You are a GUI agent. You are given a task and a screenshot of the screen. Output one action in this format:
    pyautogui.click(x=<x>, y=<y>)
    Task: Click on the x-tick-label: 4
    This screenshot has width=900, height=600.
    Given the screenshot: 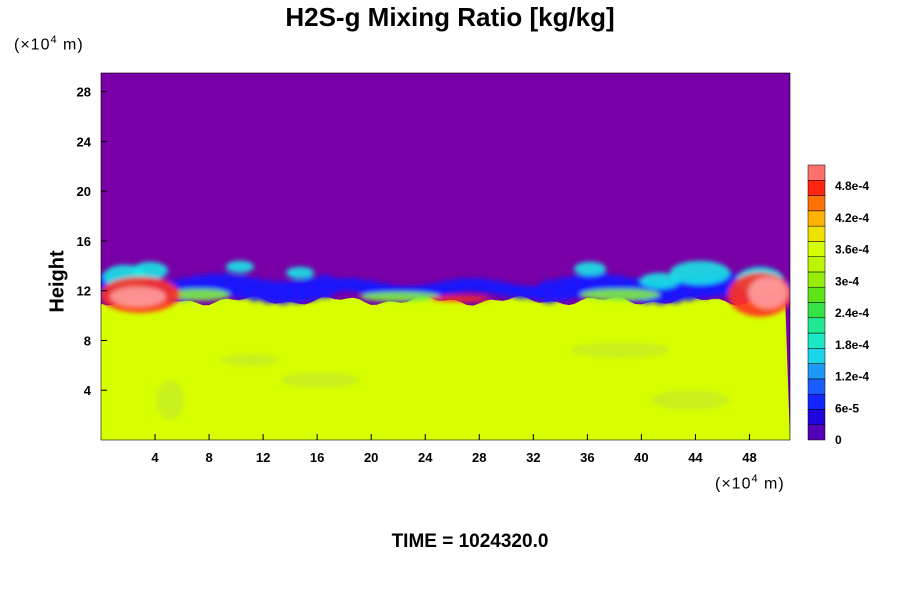 What is the action you would take?
    pyautogui.click(x=155, y=457)
    